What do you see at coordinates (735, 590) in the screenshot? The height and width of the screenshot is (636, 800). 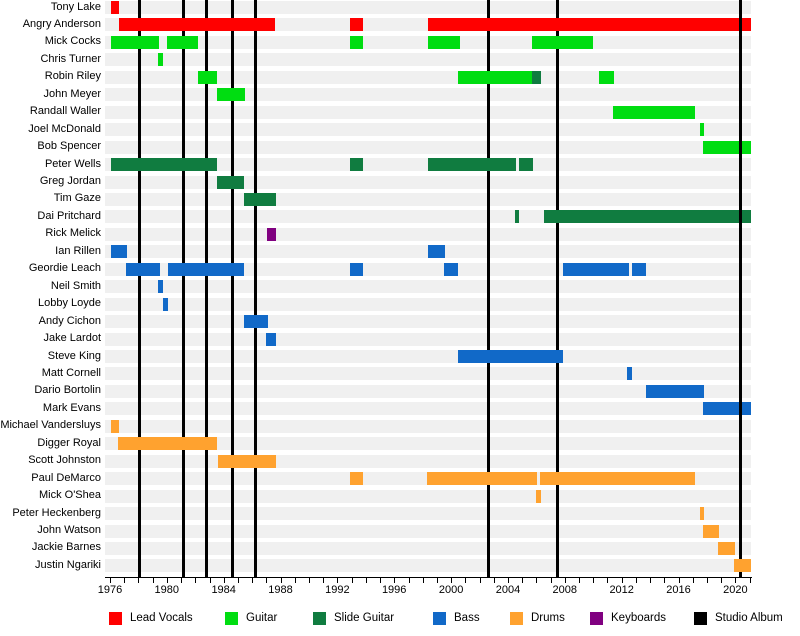 I see `axis-year-label: 2020` at bounding box center [735, 590].